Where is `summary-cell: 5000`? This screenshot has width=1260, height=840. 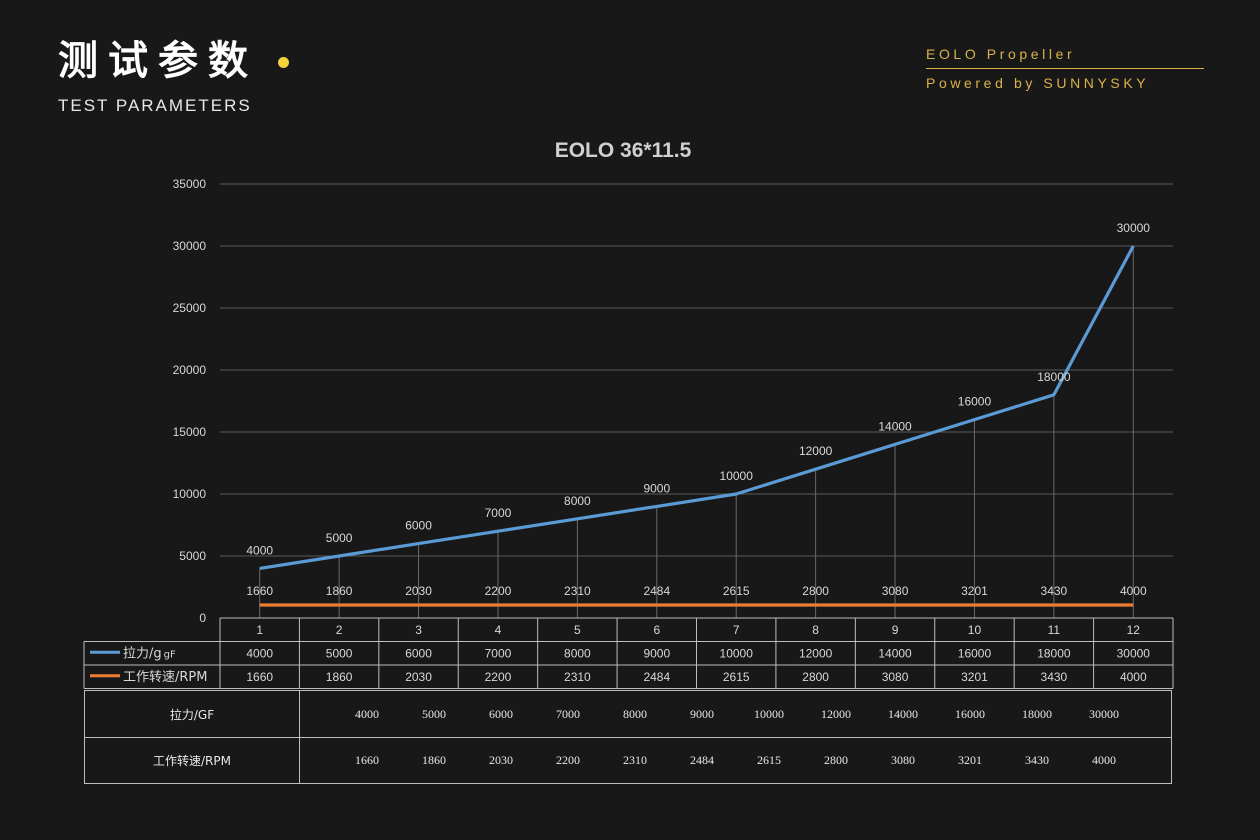
summary-cell: 5000 is located at coordinates (434, 713).